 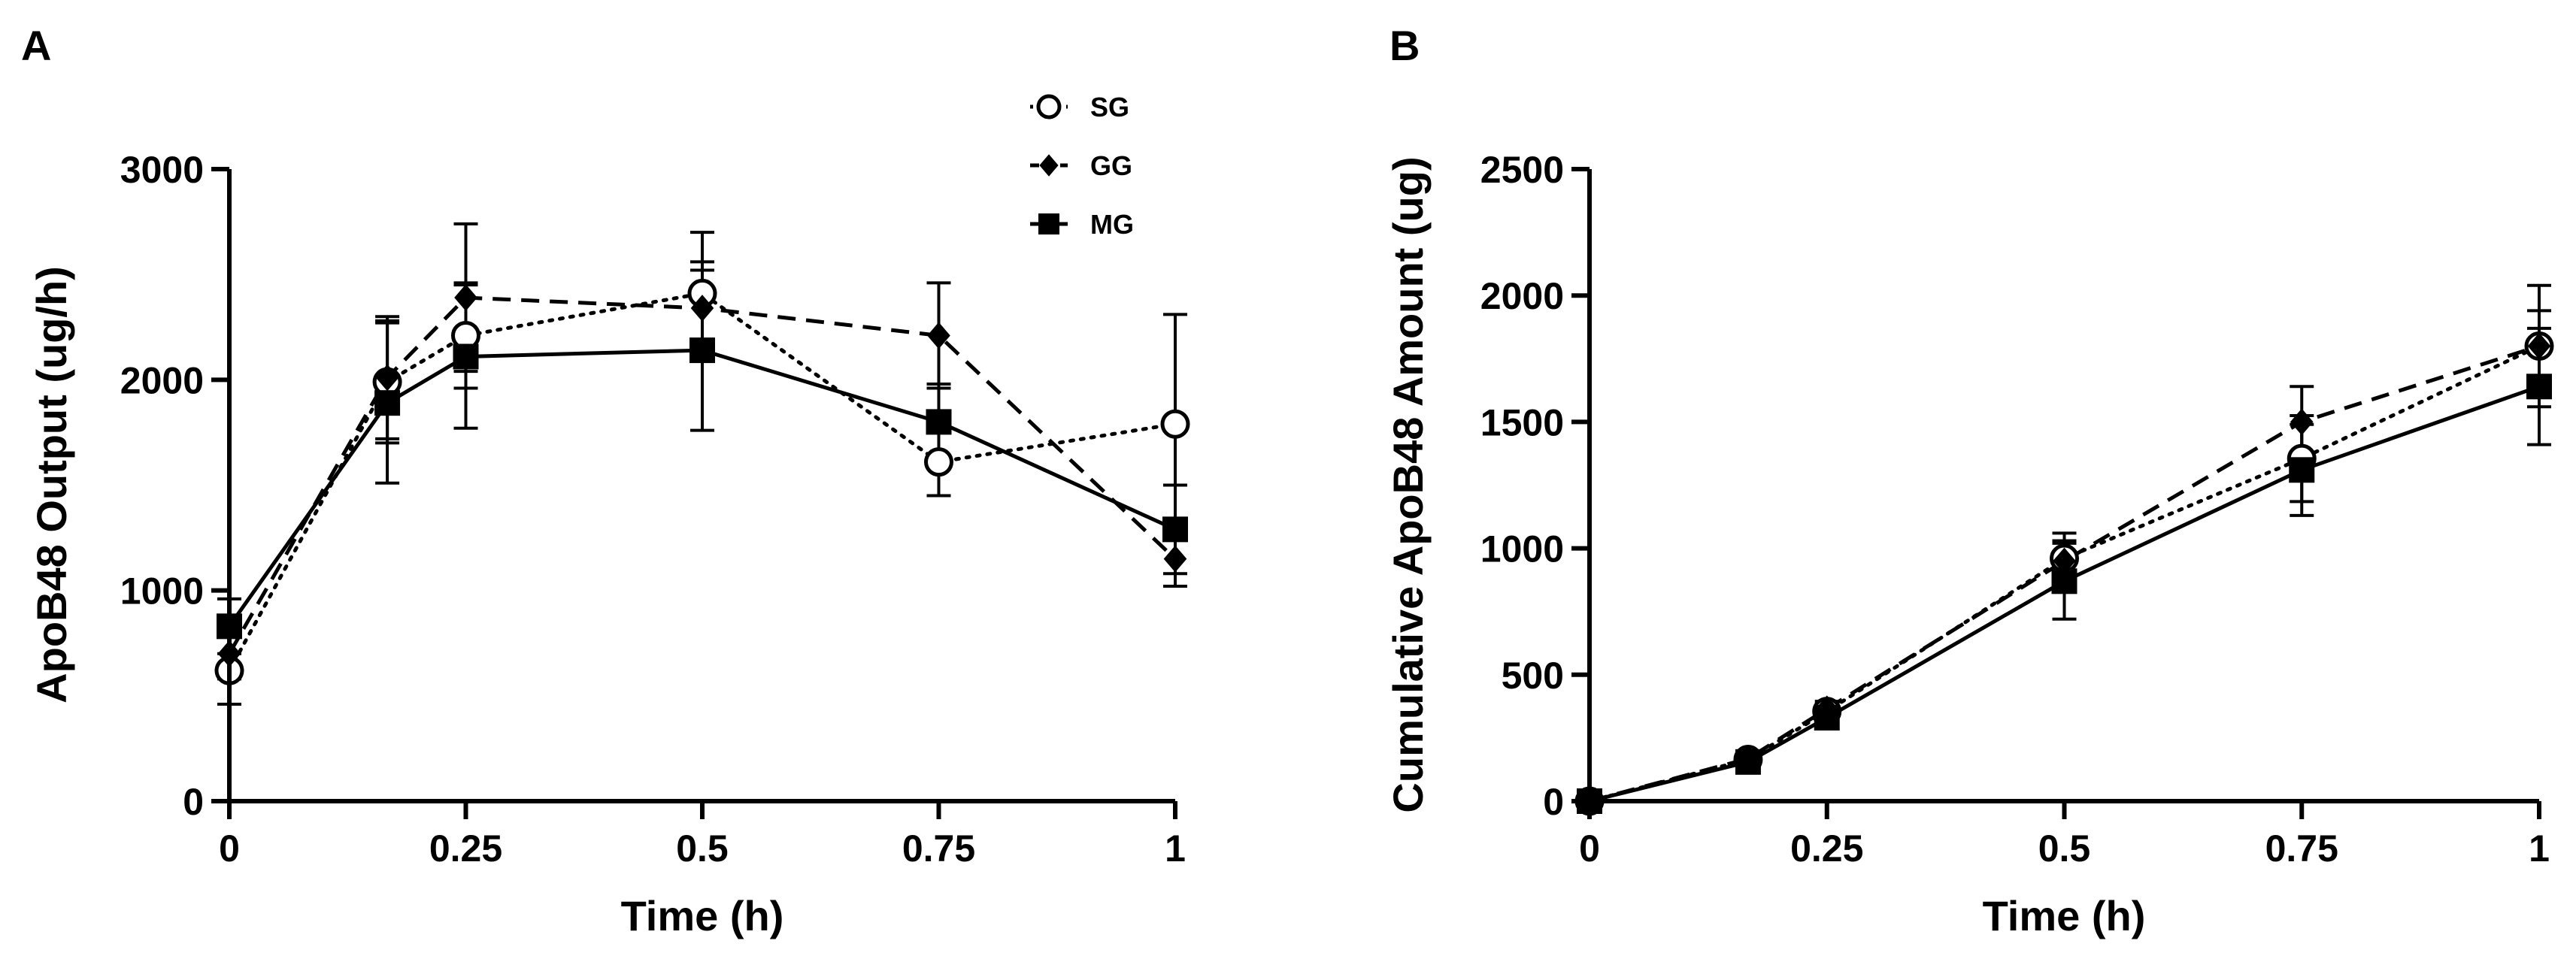 I want to click on panel-b-y-title: Cumulative ApoB48 Amount (ug), so click(x=1408, y=484).